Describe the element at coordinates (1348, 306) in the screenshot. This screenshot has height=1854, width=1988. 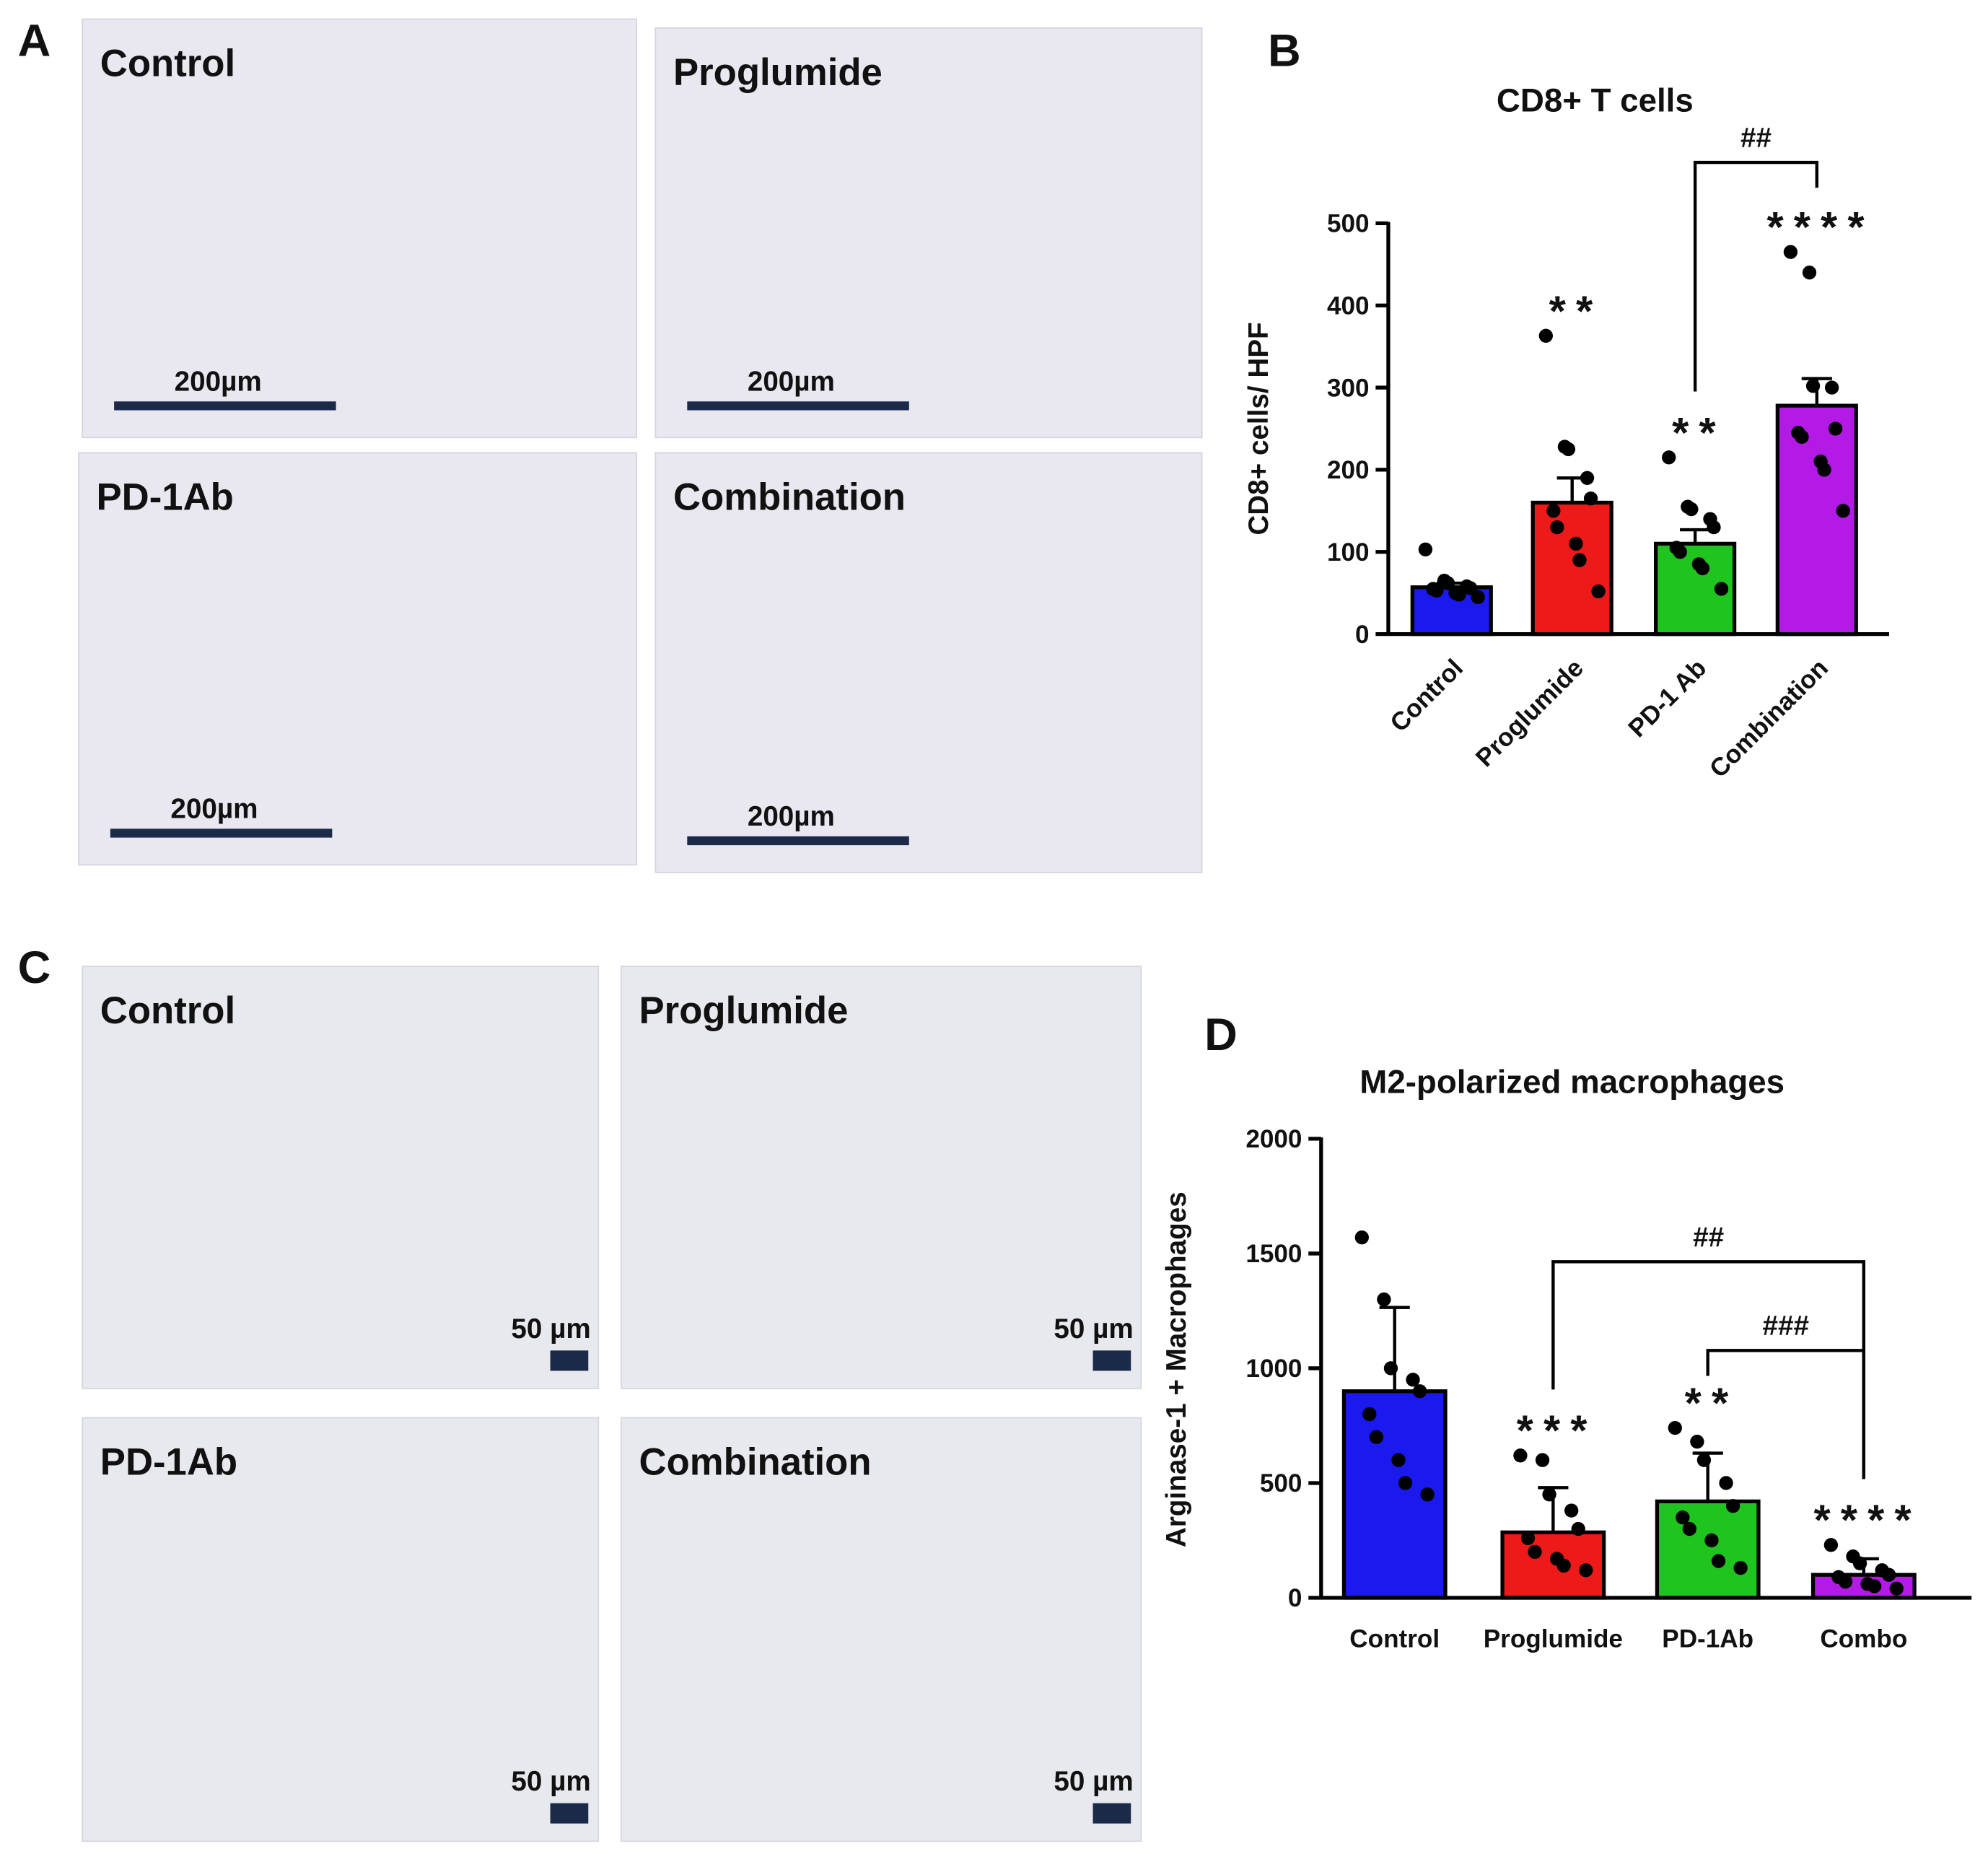
I see `y-tick-label: 400` at that location.